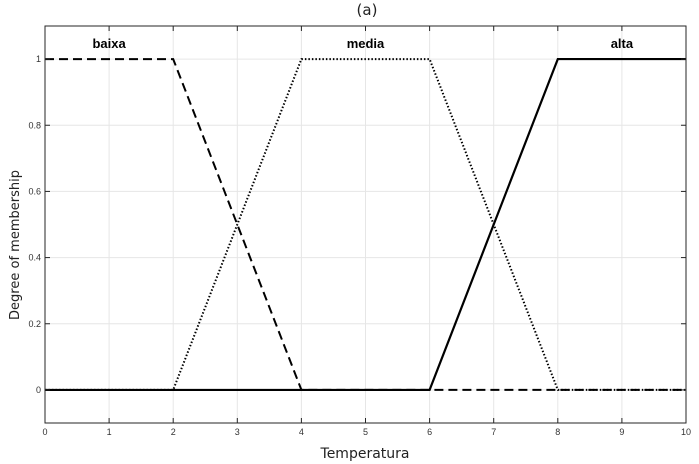  Describe the element at coordinates (38, 390) in the screenshot. I see `y-tick-label: 0` at that location.